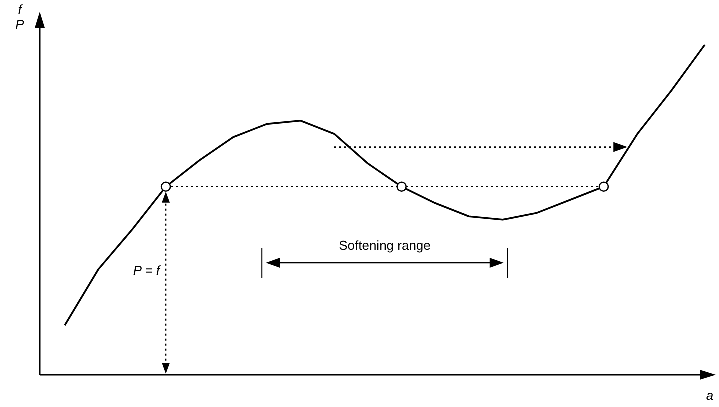 This screenshot has height=407, width=719. Describe the element at coordinates (385, 245) in the screenshot. I see `annotation: Softening range` at that location.